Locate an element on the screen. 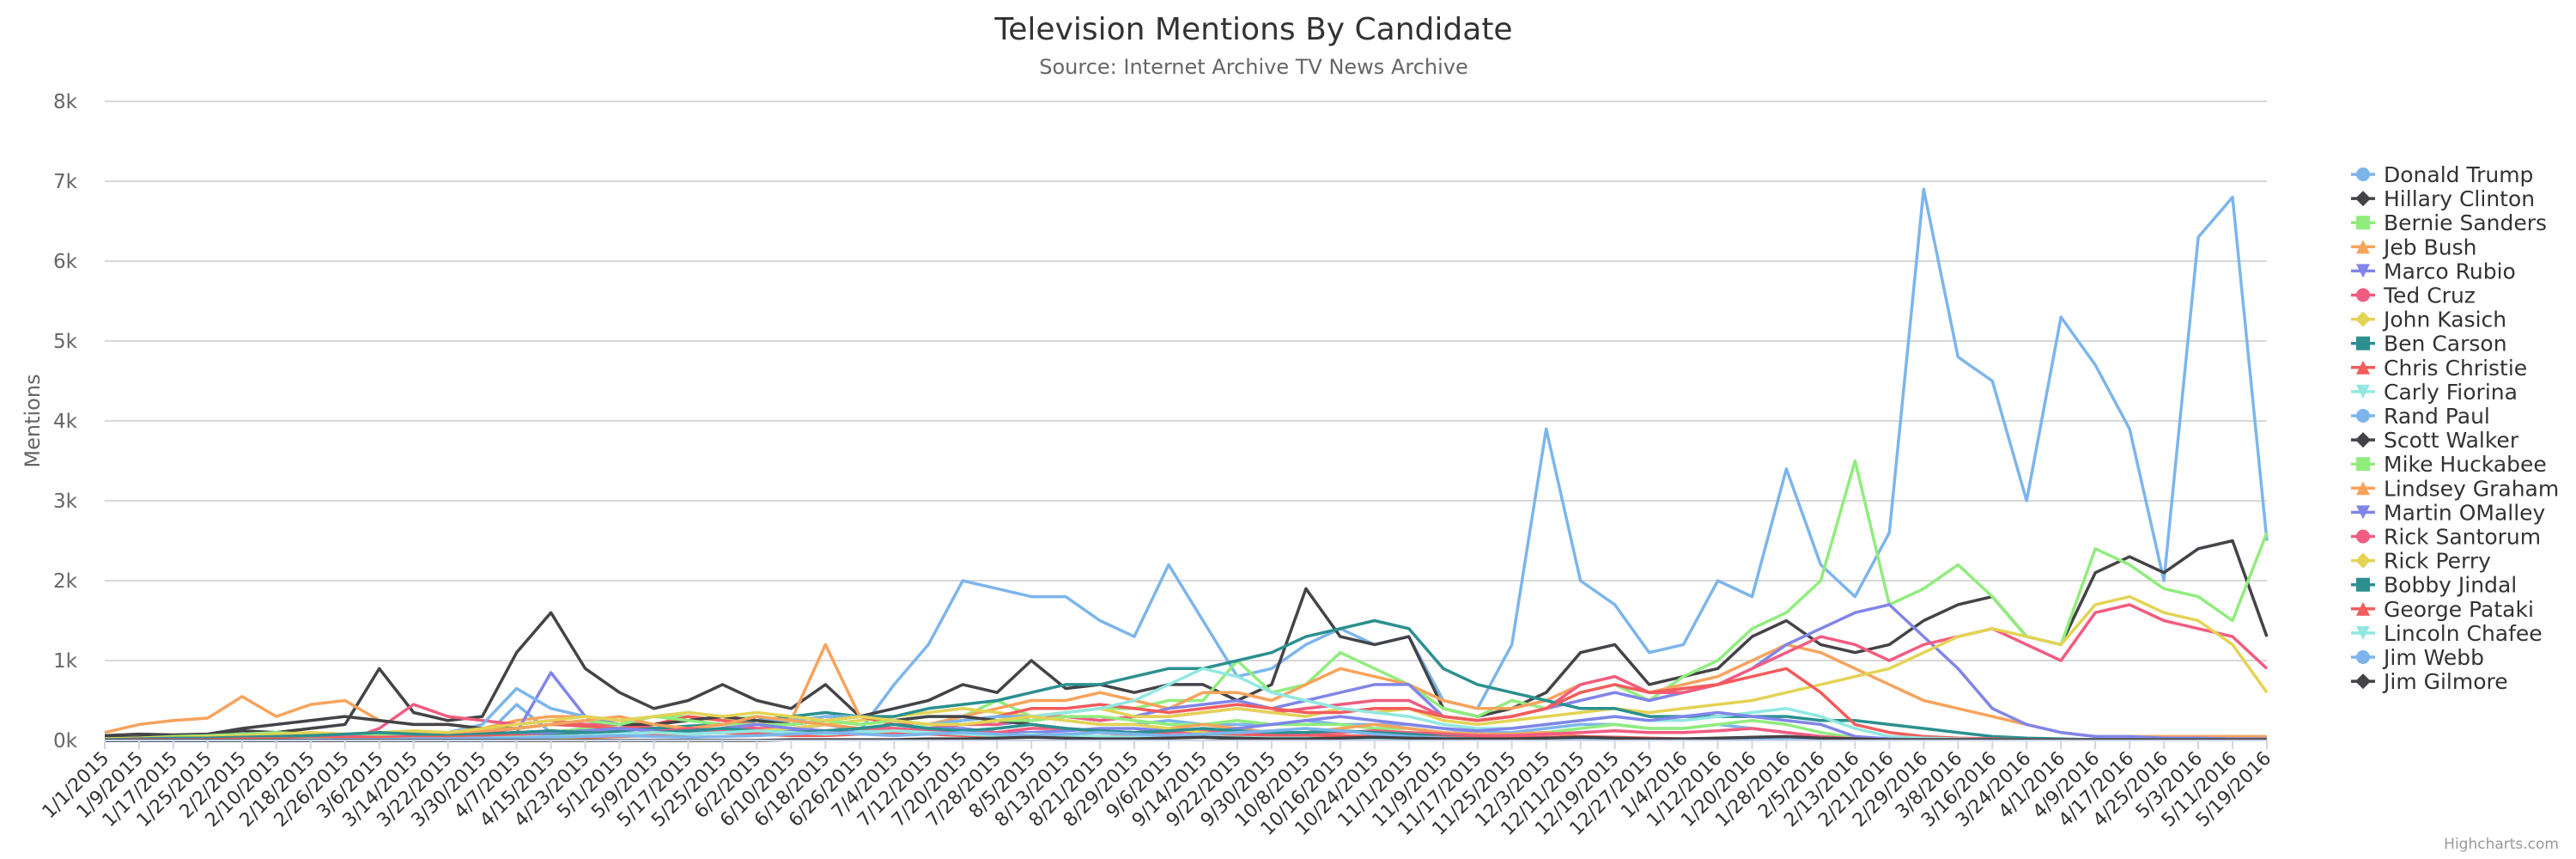 The height and width of the screenshot is (859, 2576). legend-item: Rick Perry is located at coordinates (2421, 562).